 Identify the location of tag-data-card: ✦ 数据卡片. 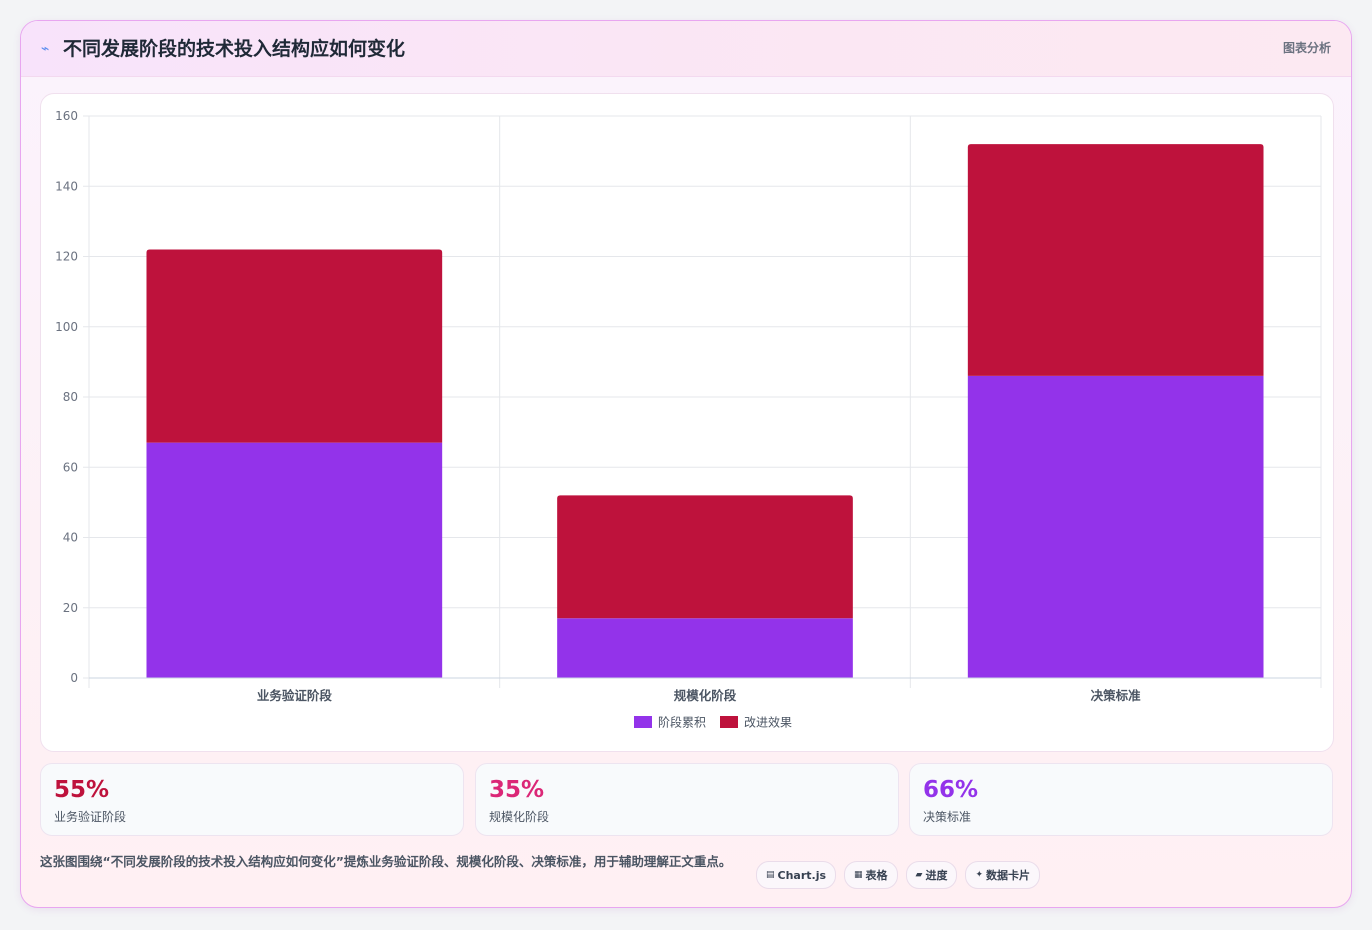
(1003, 875).